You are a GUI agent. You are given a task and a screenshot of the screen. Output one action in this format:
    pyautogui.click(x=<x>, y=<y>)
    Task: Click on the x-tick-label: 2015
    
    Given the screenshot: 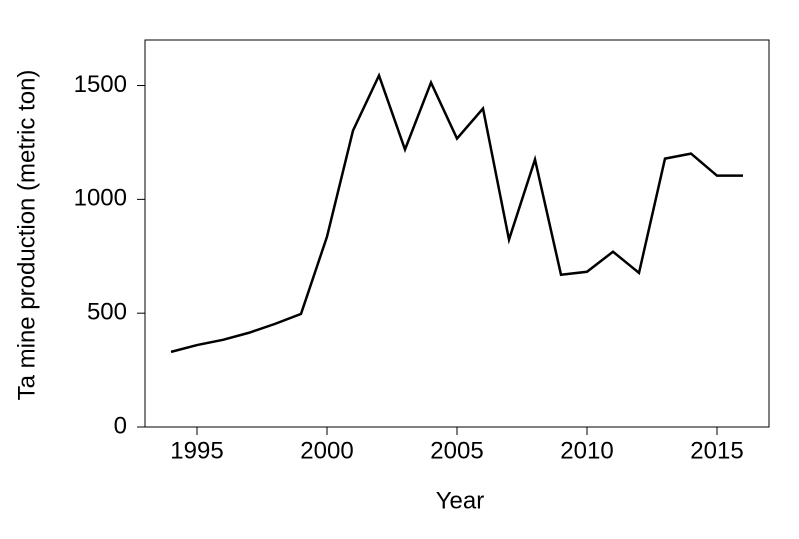 What is the action you would take?
    pyautogui.click(x=716, y=450)
    